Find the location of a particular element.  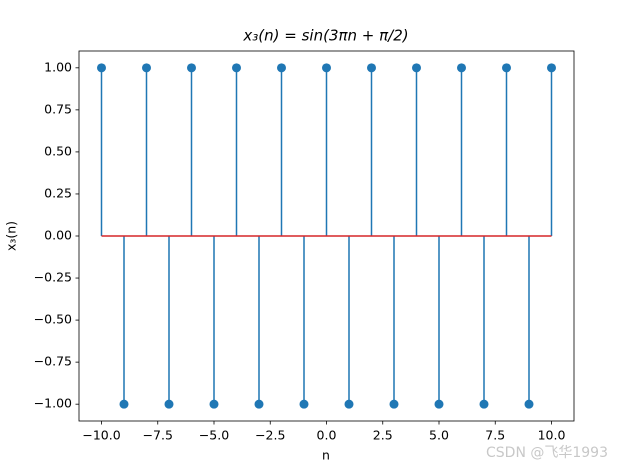

y-tick-label: 0.50 is located at coordinates (58, 150).